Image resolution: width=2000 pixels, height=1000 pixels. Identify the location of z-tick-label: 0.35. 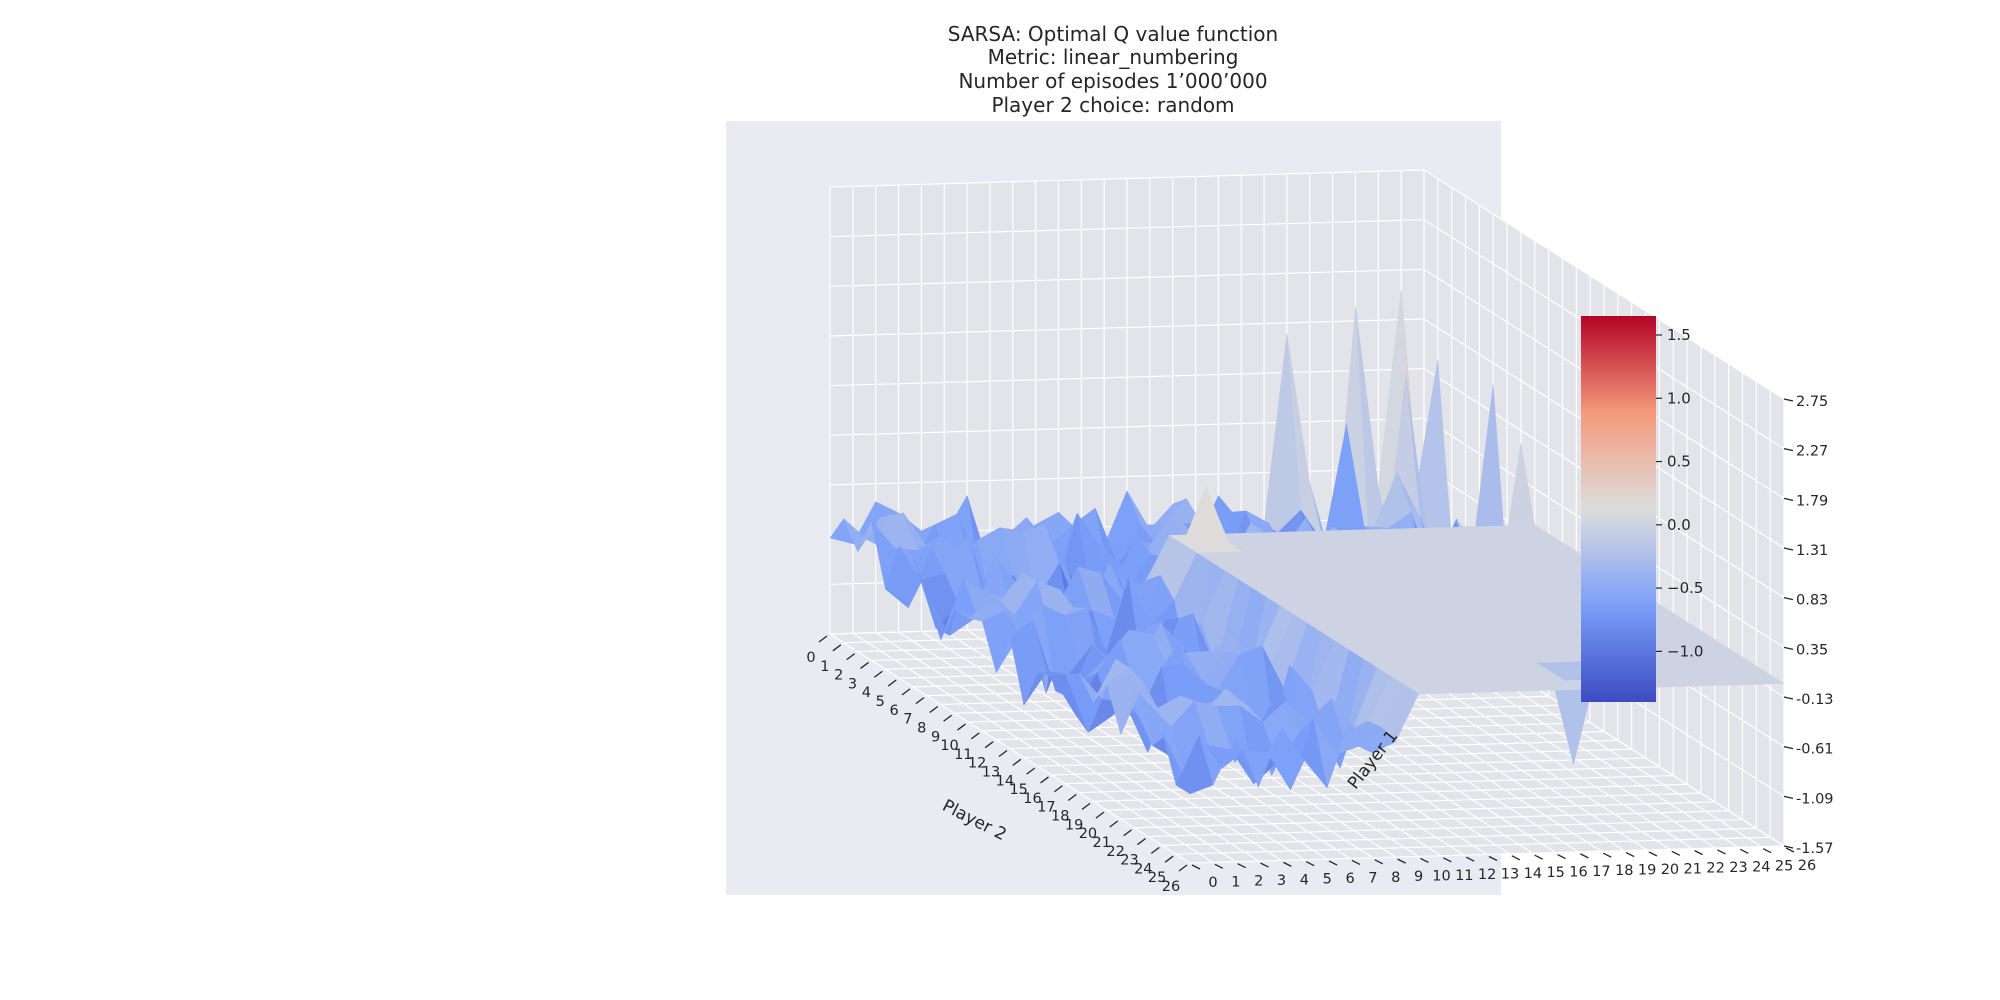
(1812, 650).